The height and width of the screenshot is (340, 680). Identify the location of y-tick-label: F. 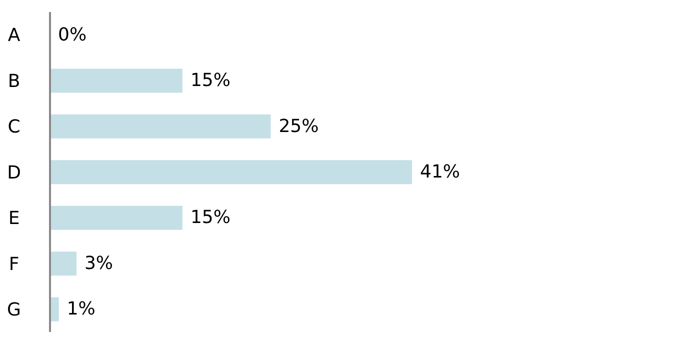
(14, 264).